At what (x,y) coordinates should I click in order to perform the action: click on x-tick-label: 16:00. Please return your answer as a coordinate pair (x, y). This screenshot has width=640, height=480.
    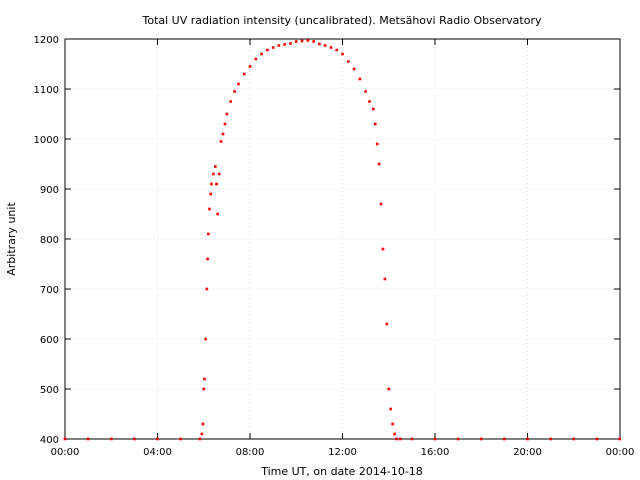
    Looking at the image, I should click on (435, 452).